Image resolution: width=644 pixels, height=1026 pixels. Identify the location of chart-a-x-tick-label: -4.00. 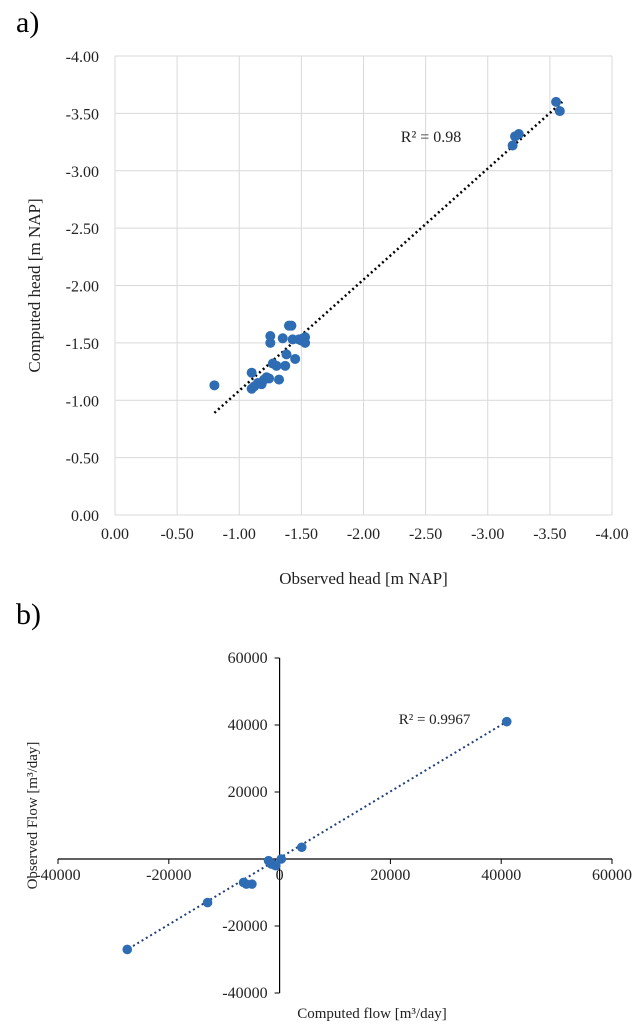
(611, 534).